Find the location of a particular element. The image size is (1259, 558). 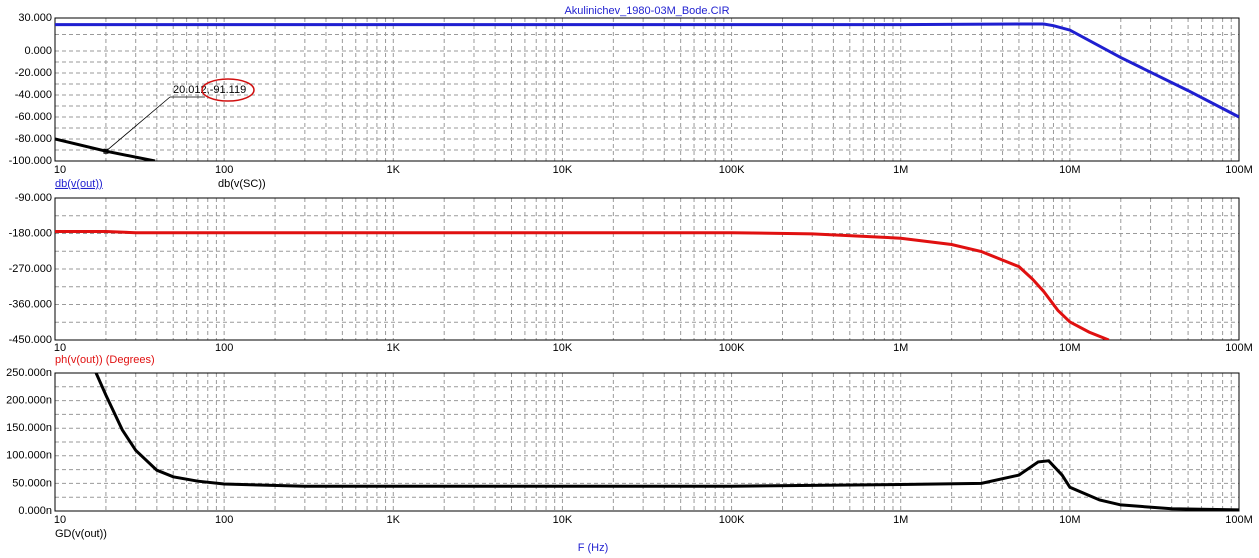

x-axis-label: F (Hz) is located at coordinates (593, 548).